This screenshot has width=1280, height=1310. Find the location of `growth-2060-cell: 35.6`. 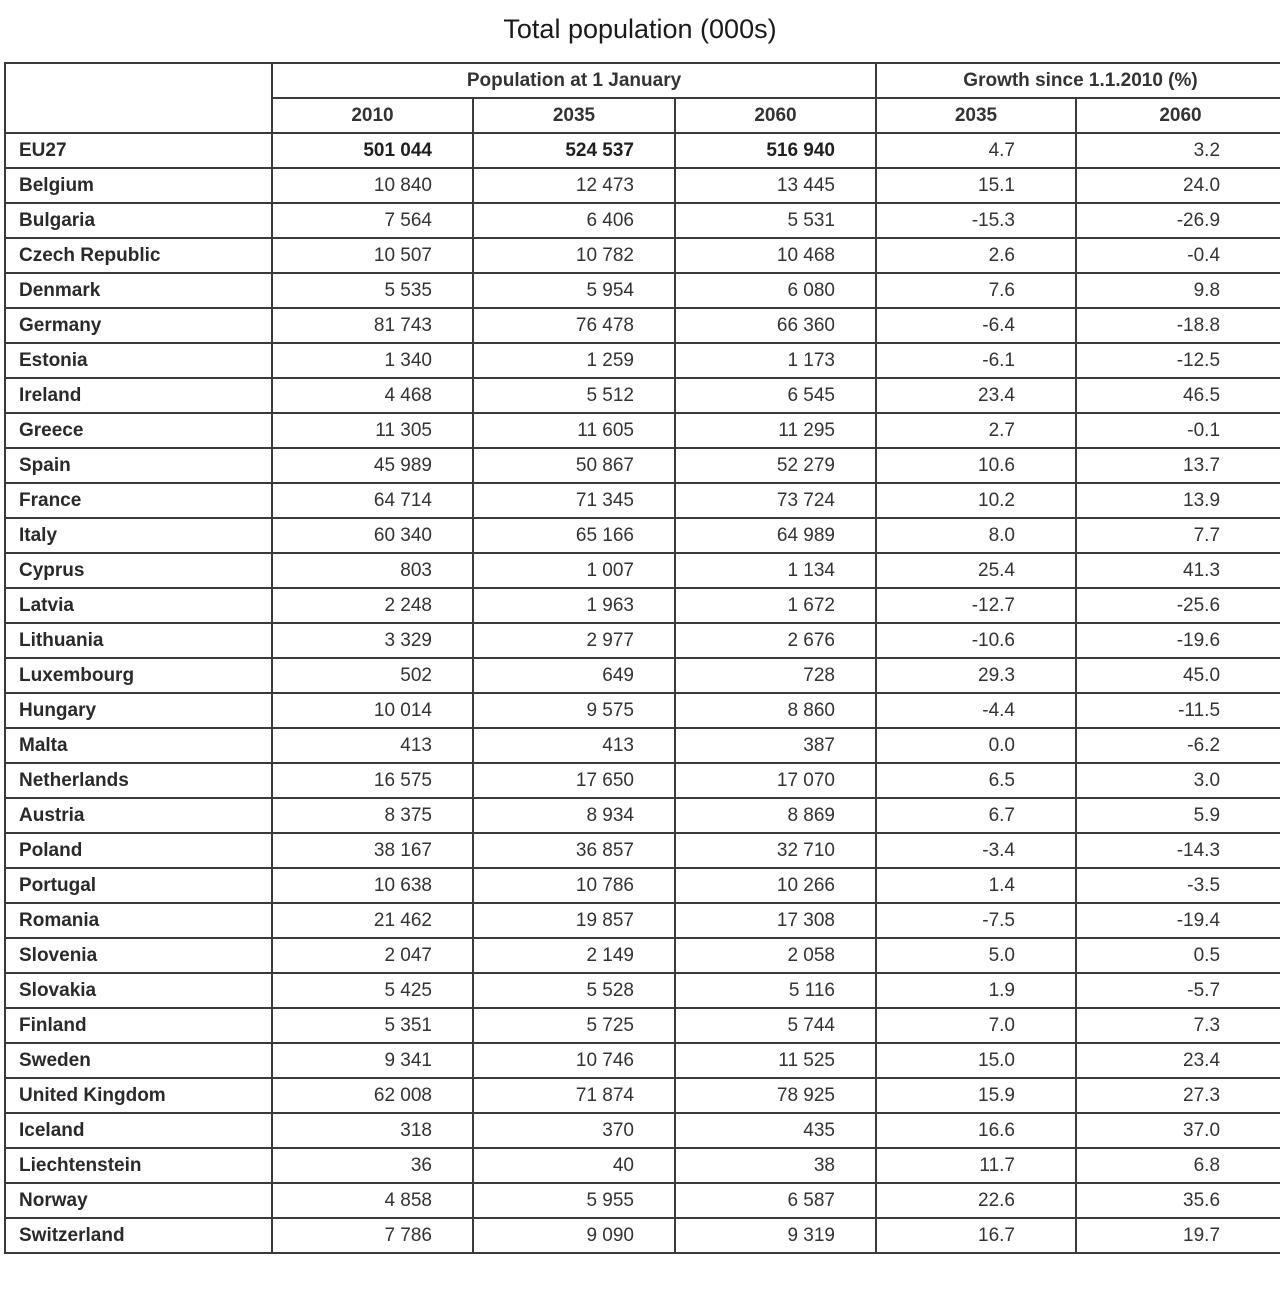

growth-2060-cell: 35.6 is located at coordinates (1177, 1200).